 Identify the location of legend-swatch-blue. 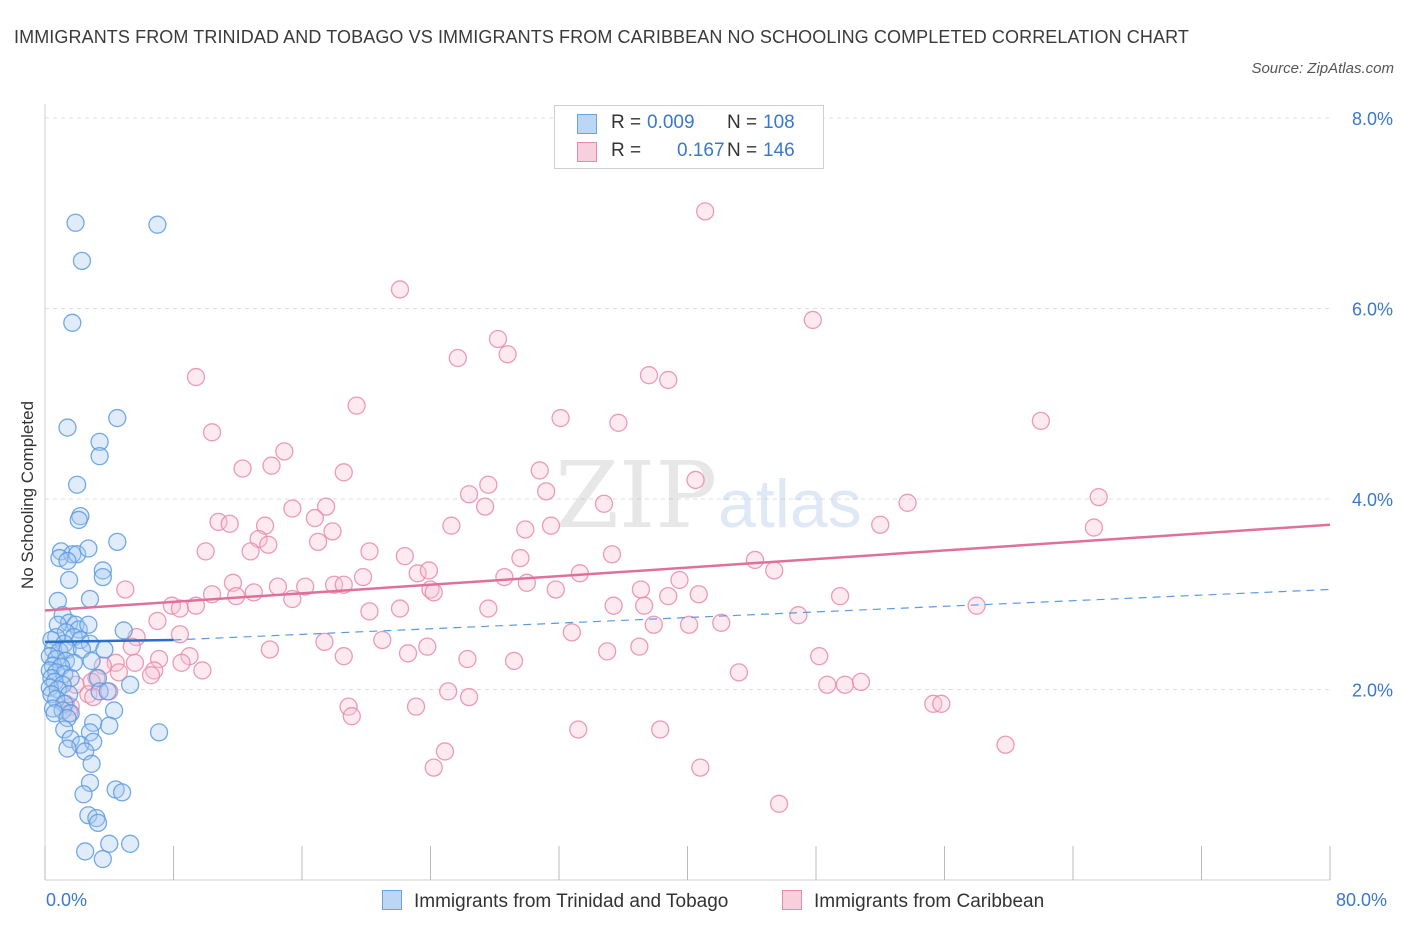
(587, 124).